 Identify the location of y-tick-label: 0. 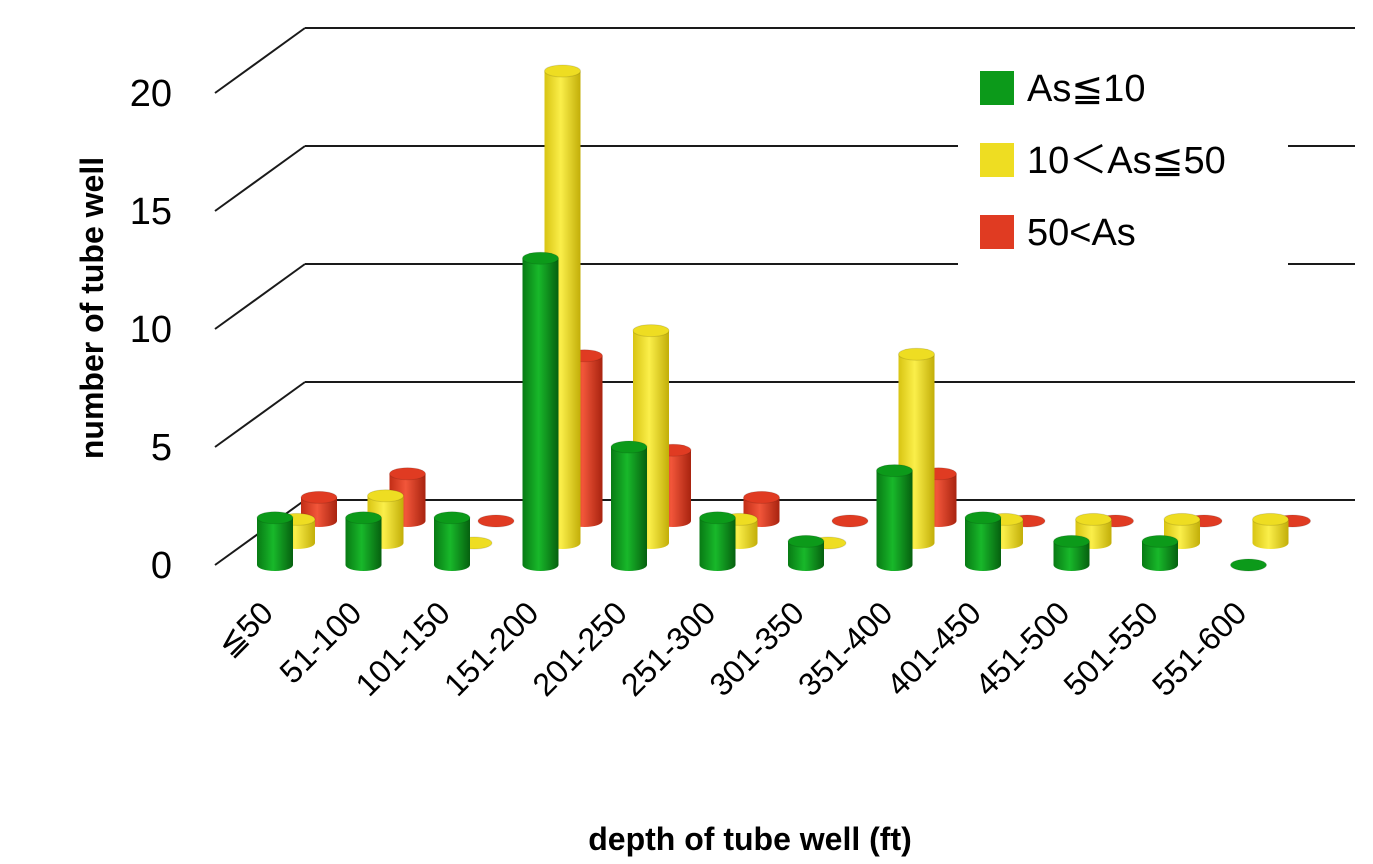
(161, 566).